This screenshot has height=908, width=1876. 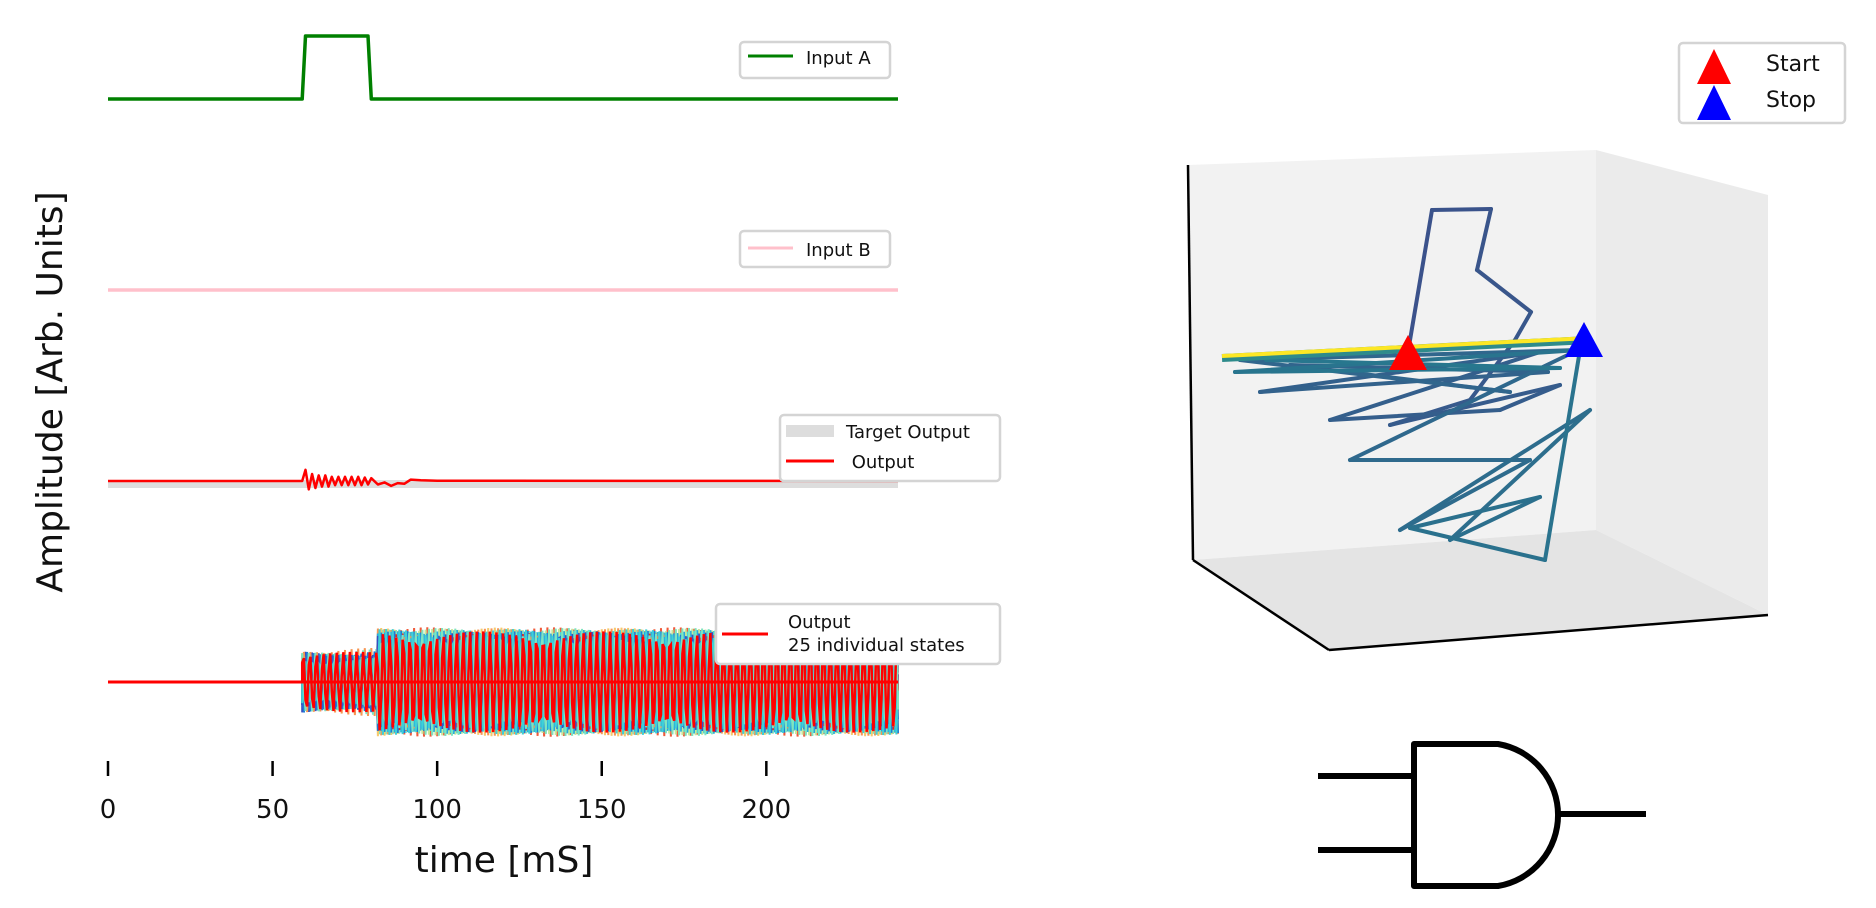 What do you see at coordinates (445, 793) in the screenshot?
I see `x-axis: 0 50 100 150 200` at bounding box center [445, 793].